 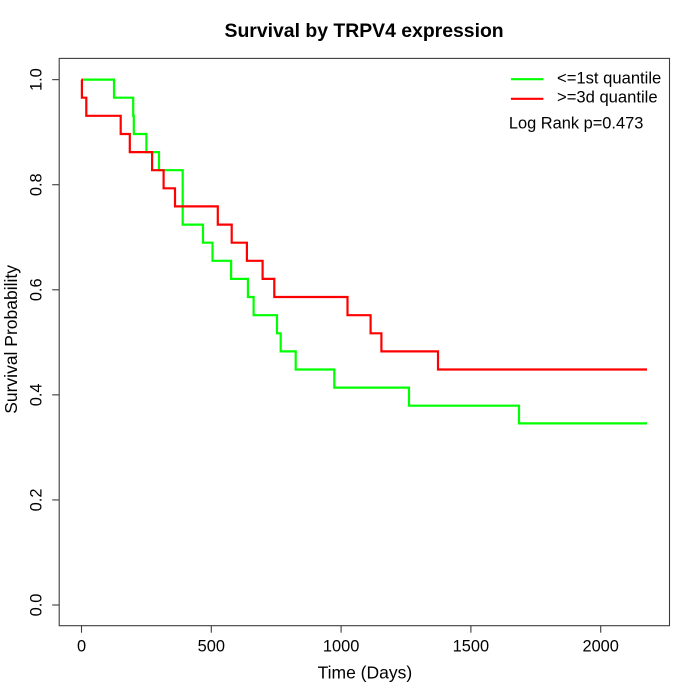 What do you see at coordinates (471, 646) in the screenshot?
I see `svg-text: 1500` at bounding box center [471, 646].